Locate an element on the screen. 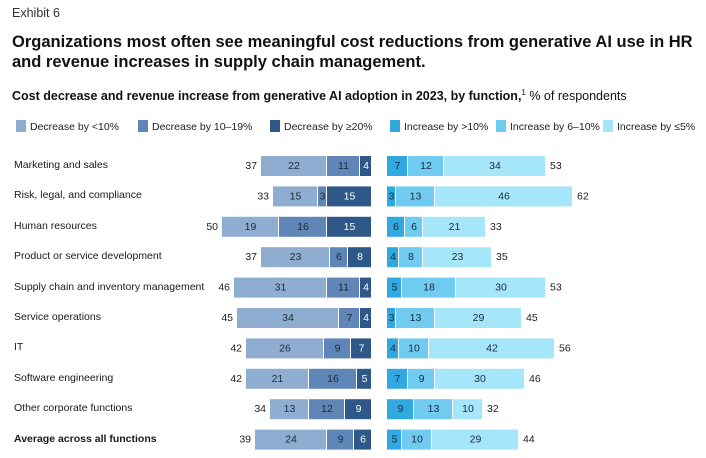 The width and height of the screenshot is (706, 458). subtitle-unit: % of respondents is located at coordinates (576, 96).